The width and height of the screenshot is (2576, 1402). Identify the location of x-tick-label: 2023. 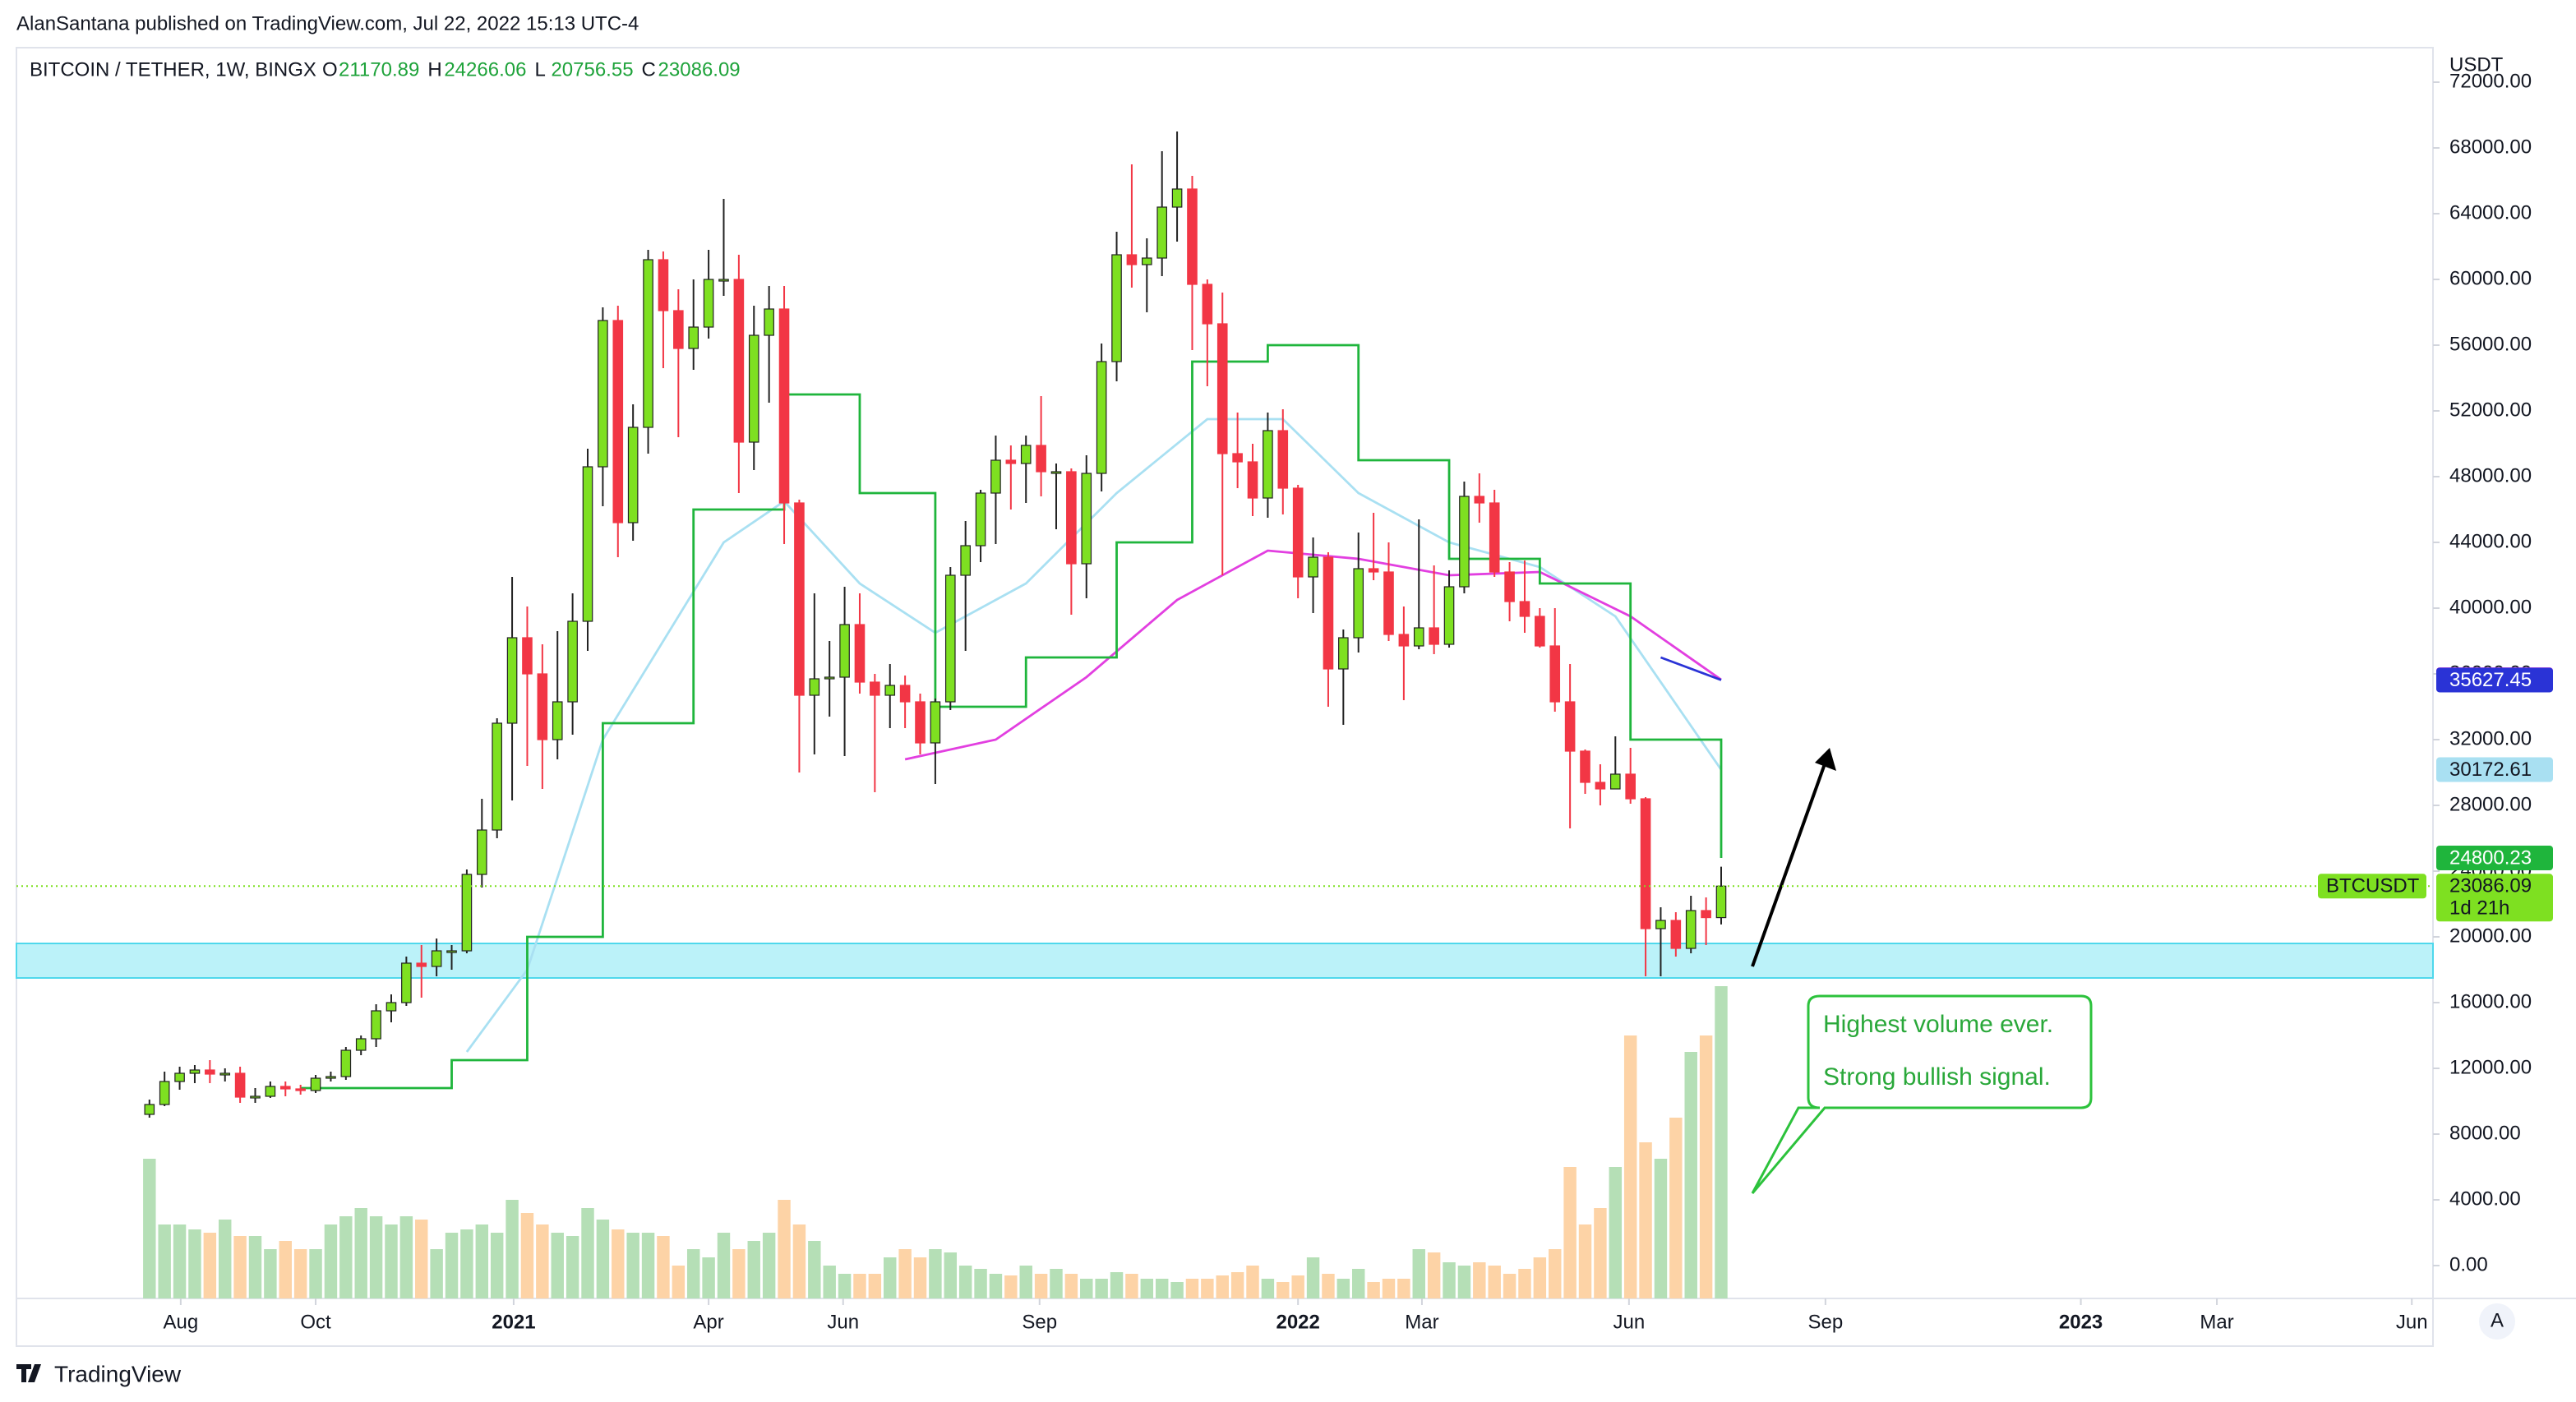
(2081, 1322).